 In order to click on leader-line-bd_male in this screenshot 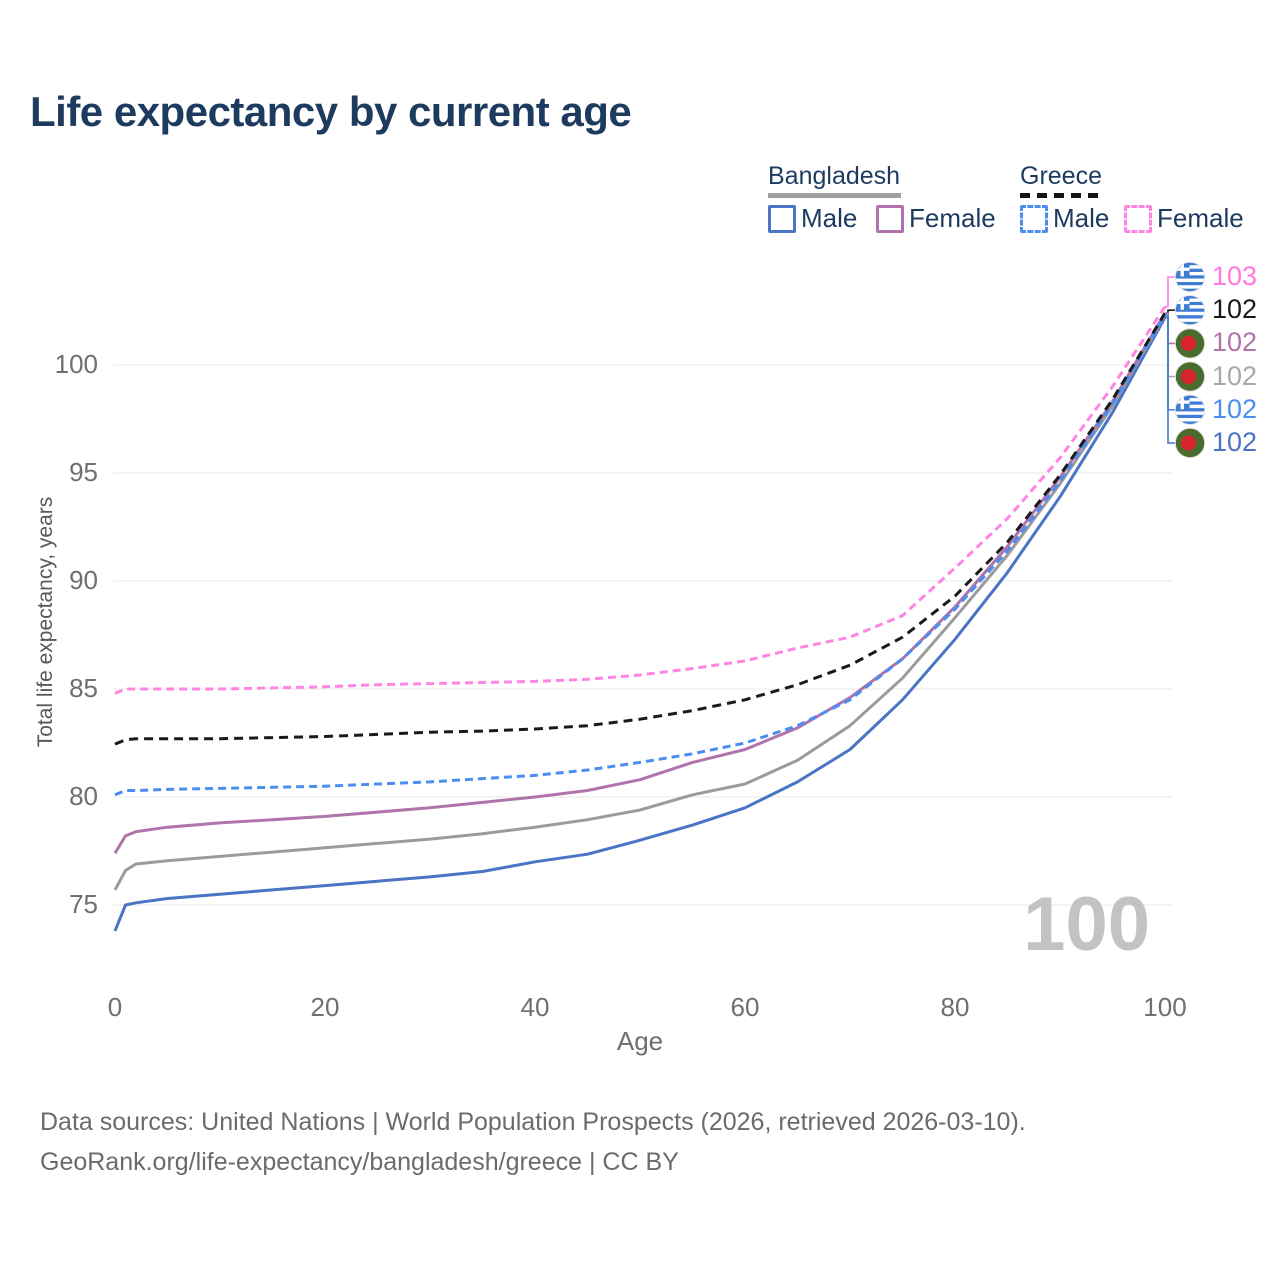, I will do `click(1170, 380)`.